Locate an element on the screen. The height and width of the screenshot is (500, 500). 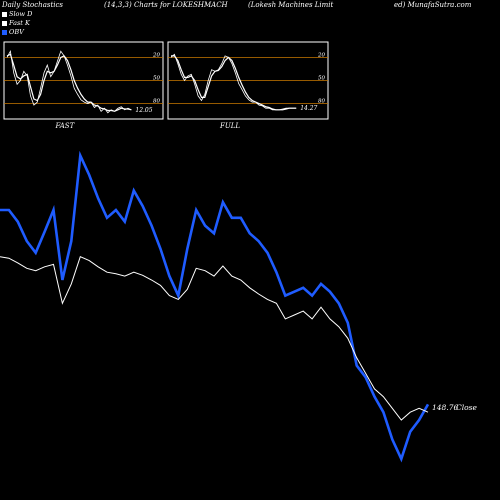
header-left: Daily Stochastics is located at coordinates (33, 5).